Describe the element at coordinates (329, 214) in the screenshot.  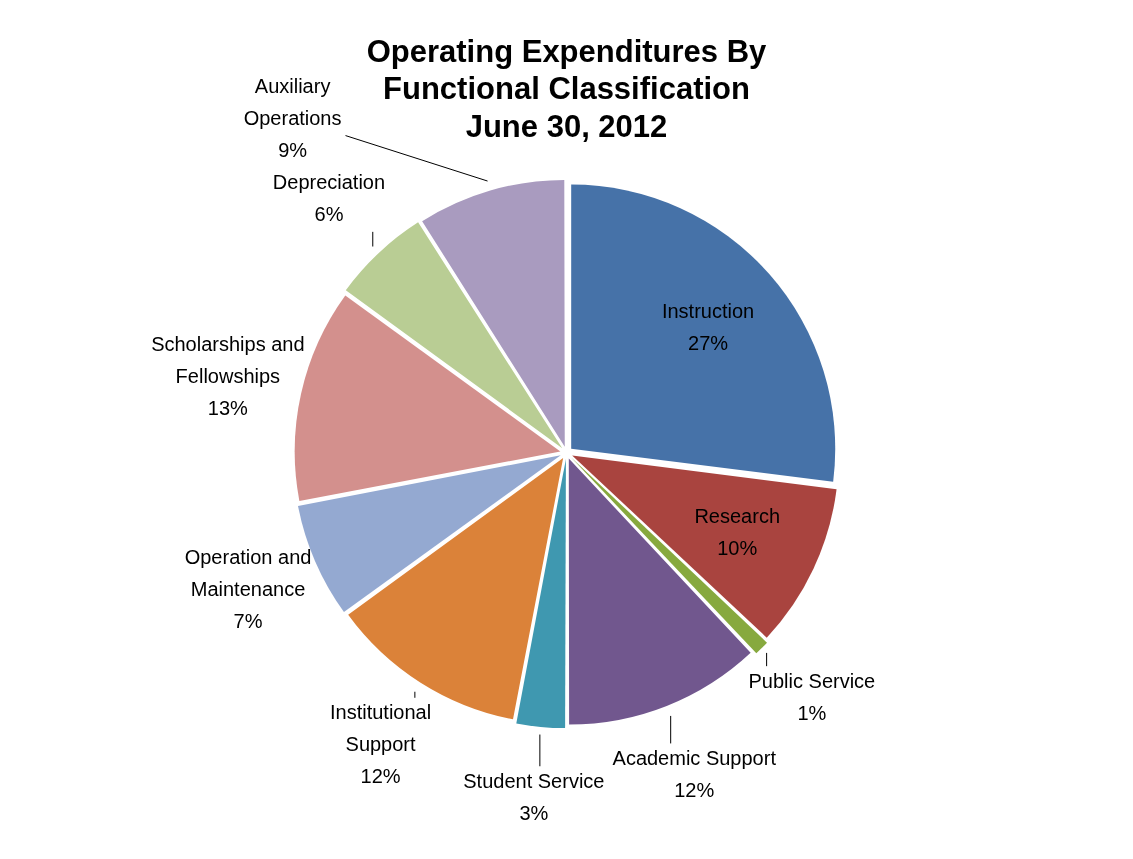
I see `data-label: 6%` at that location.